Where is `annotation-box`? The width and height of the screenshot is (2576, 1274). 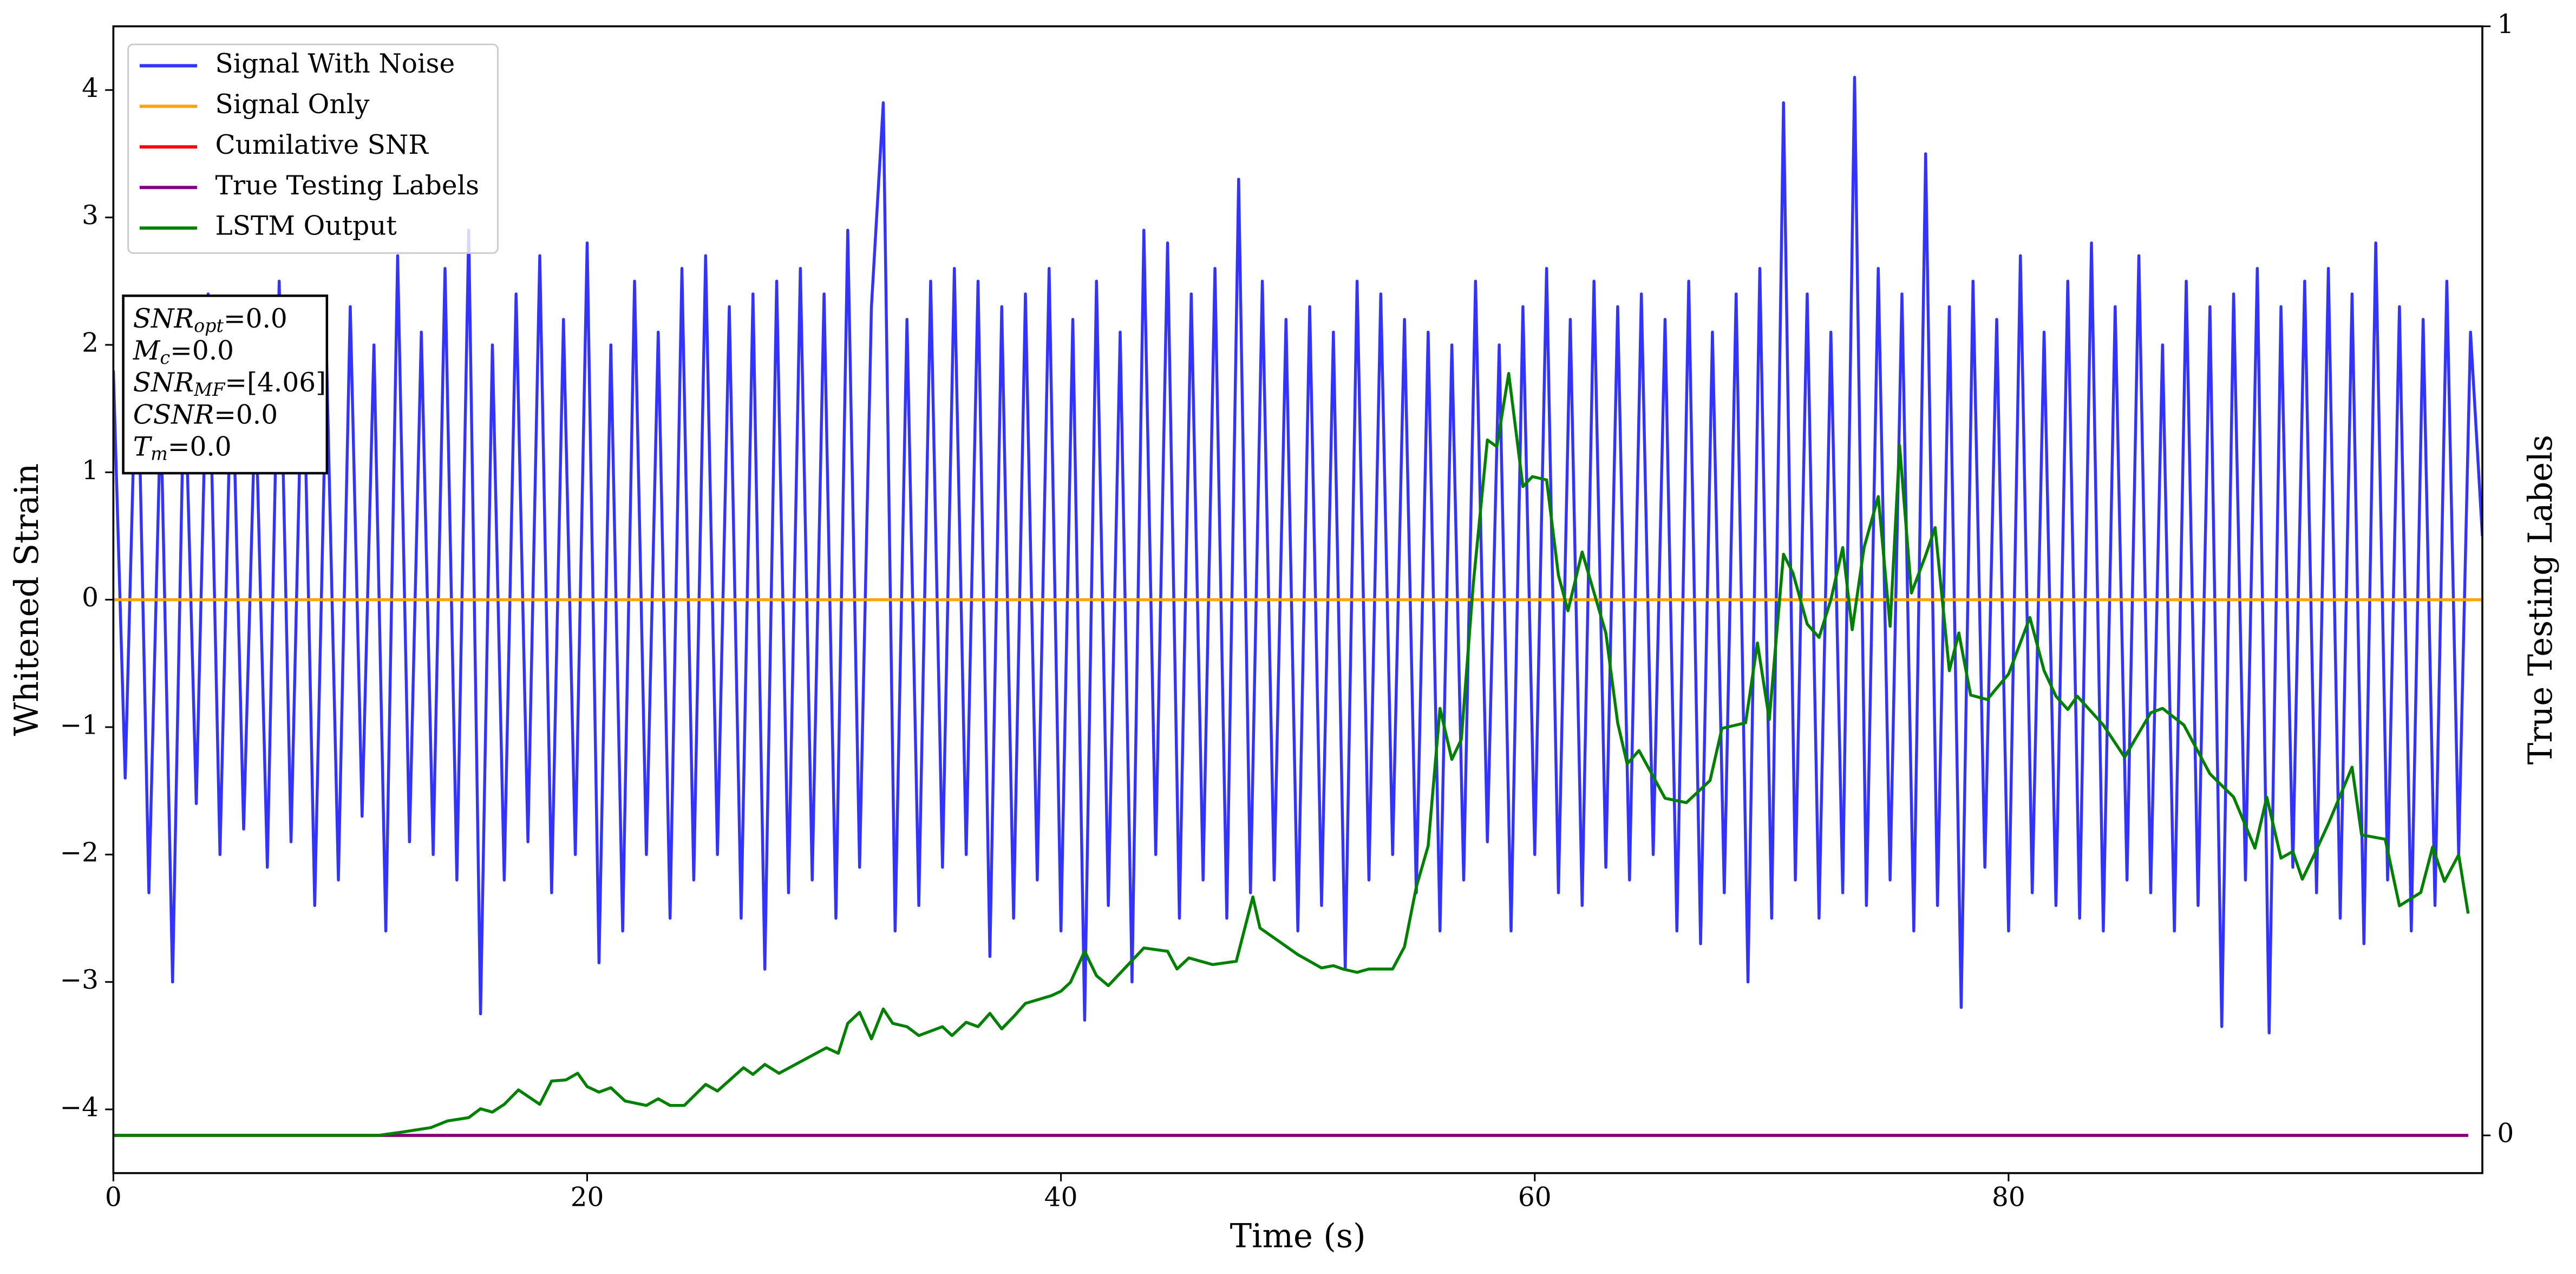 annotation-box is located at coordinates (225, 384).